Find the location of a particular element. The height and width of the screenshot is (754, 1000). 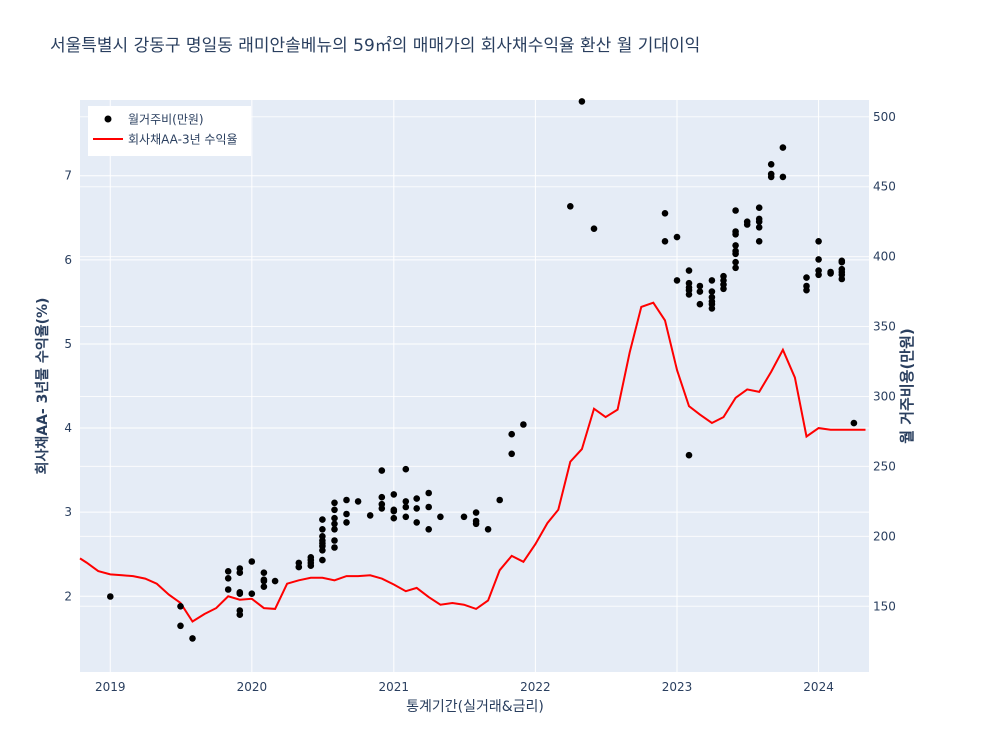

legend-label-scatter: 월거주비(만원) is located at coordinates (166, 120).